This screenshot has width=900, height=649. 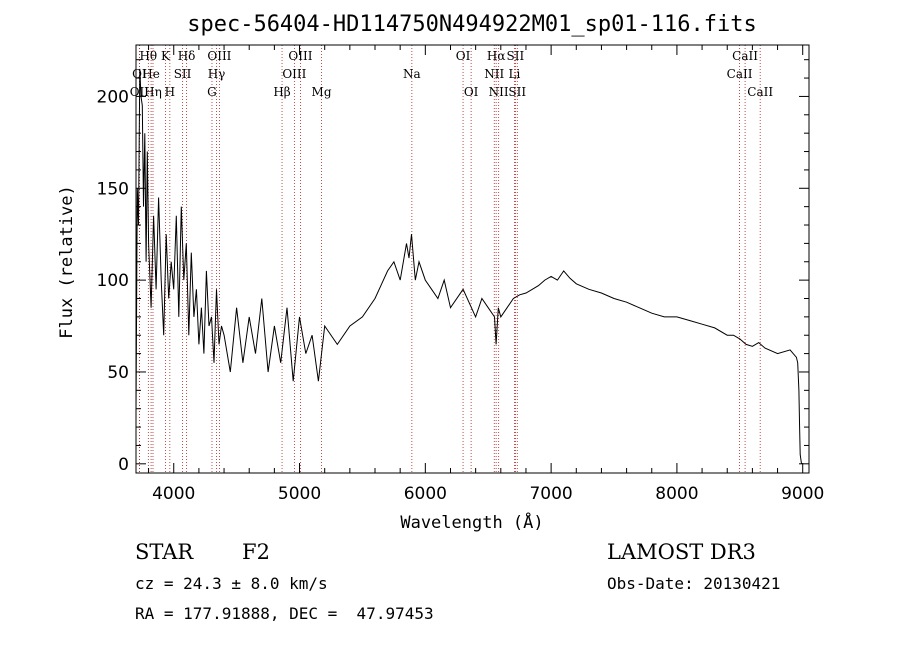 I want to click on spectral-line-label: Hδ, so click(x=187, y=56).